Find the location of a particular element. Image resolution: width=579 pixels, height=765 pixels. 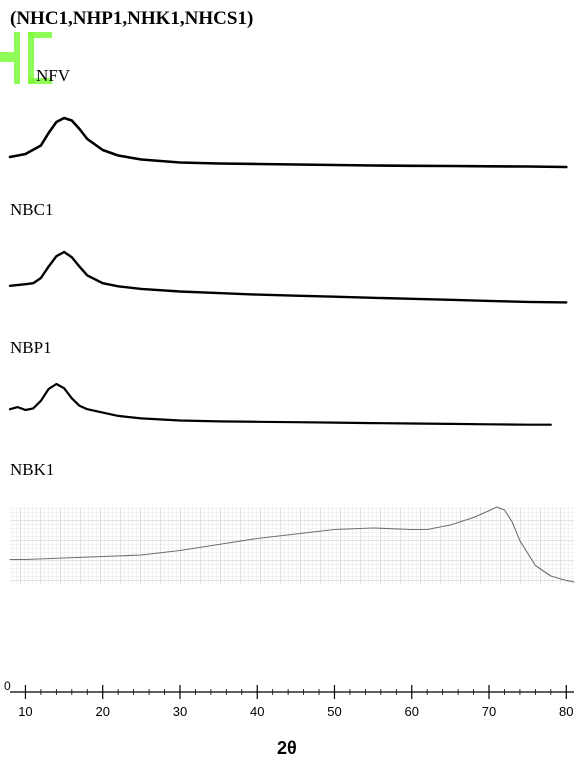

series-label: NBC1 is located at coordinates (32, 209).